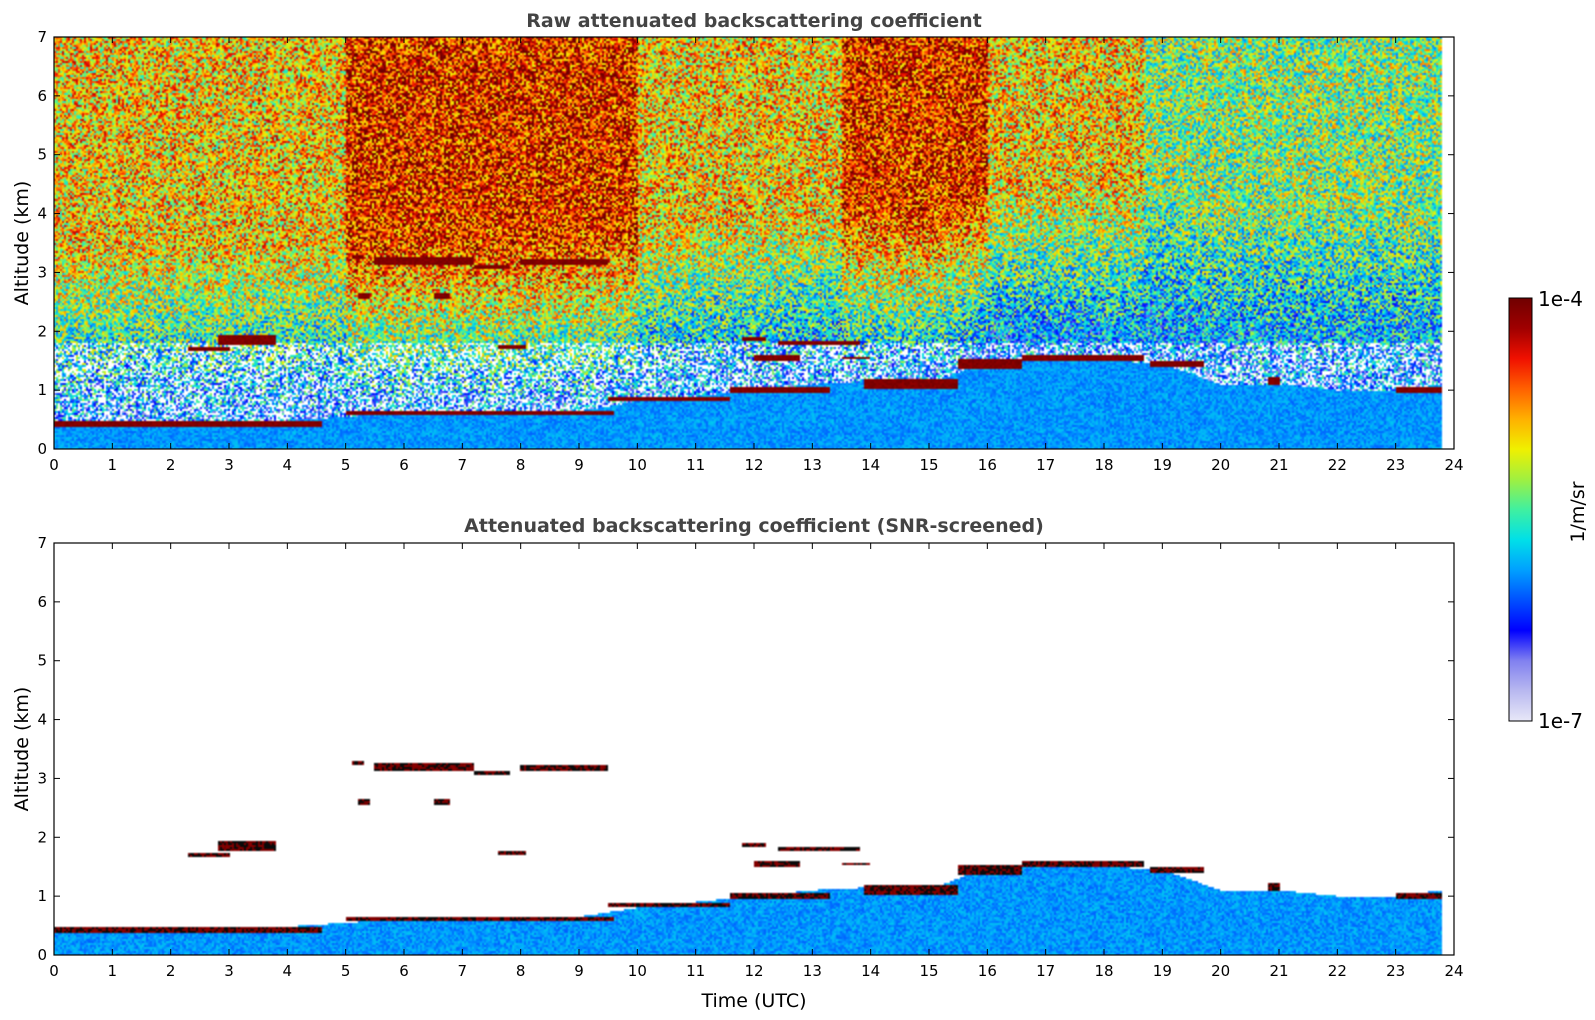 This screenshot has height=1020, width=1595. I want to click on colorbar-max-label: 1e-4, so click(1560, 299).